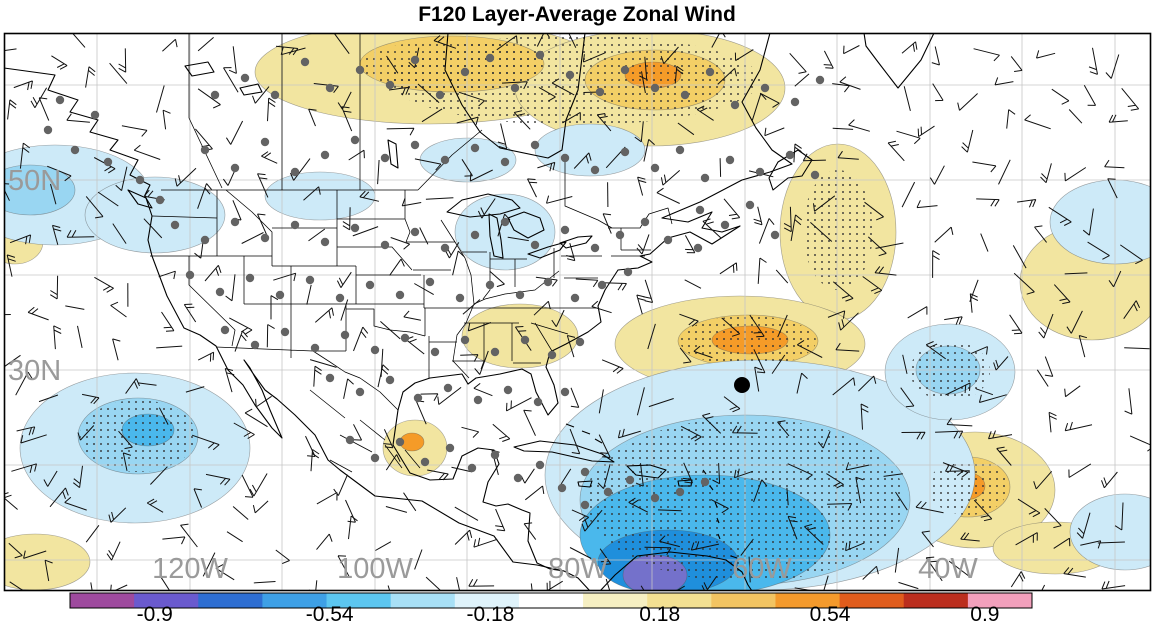  I want to click on colorbar-tick-label: -0.18, so click(490, 612).